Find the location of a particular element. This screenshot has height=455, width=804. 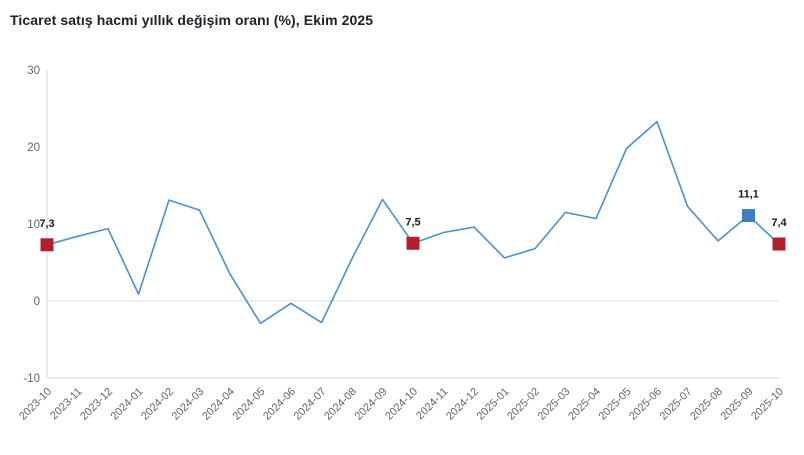

y-axis-tick-label: 20 is located at coordinates (33, 148).